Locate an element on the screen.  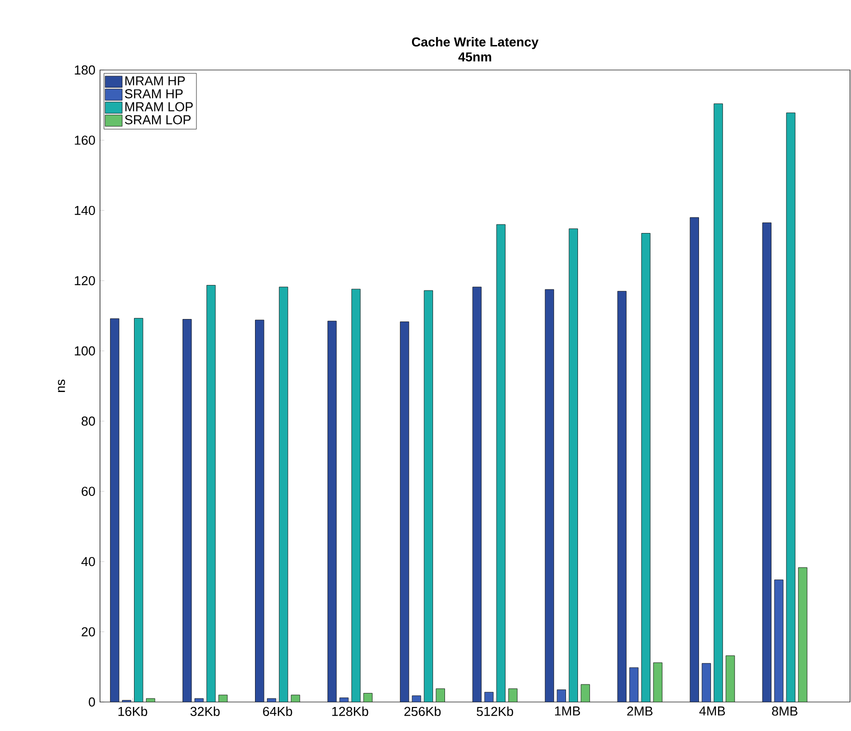
legend-label: SRAM LOP is located at coordinates (157, 119).